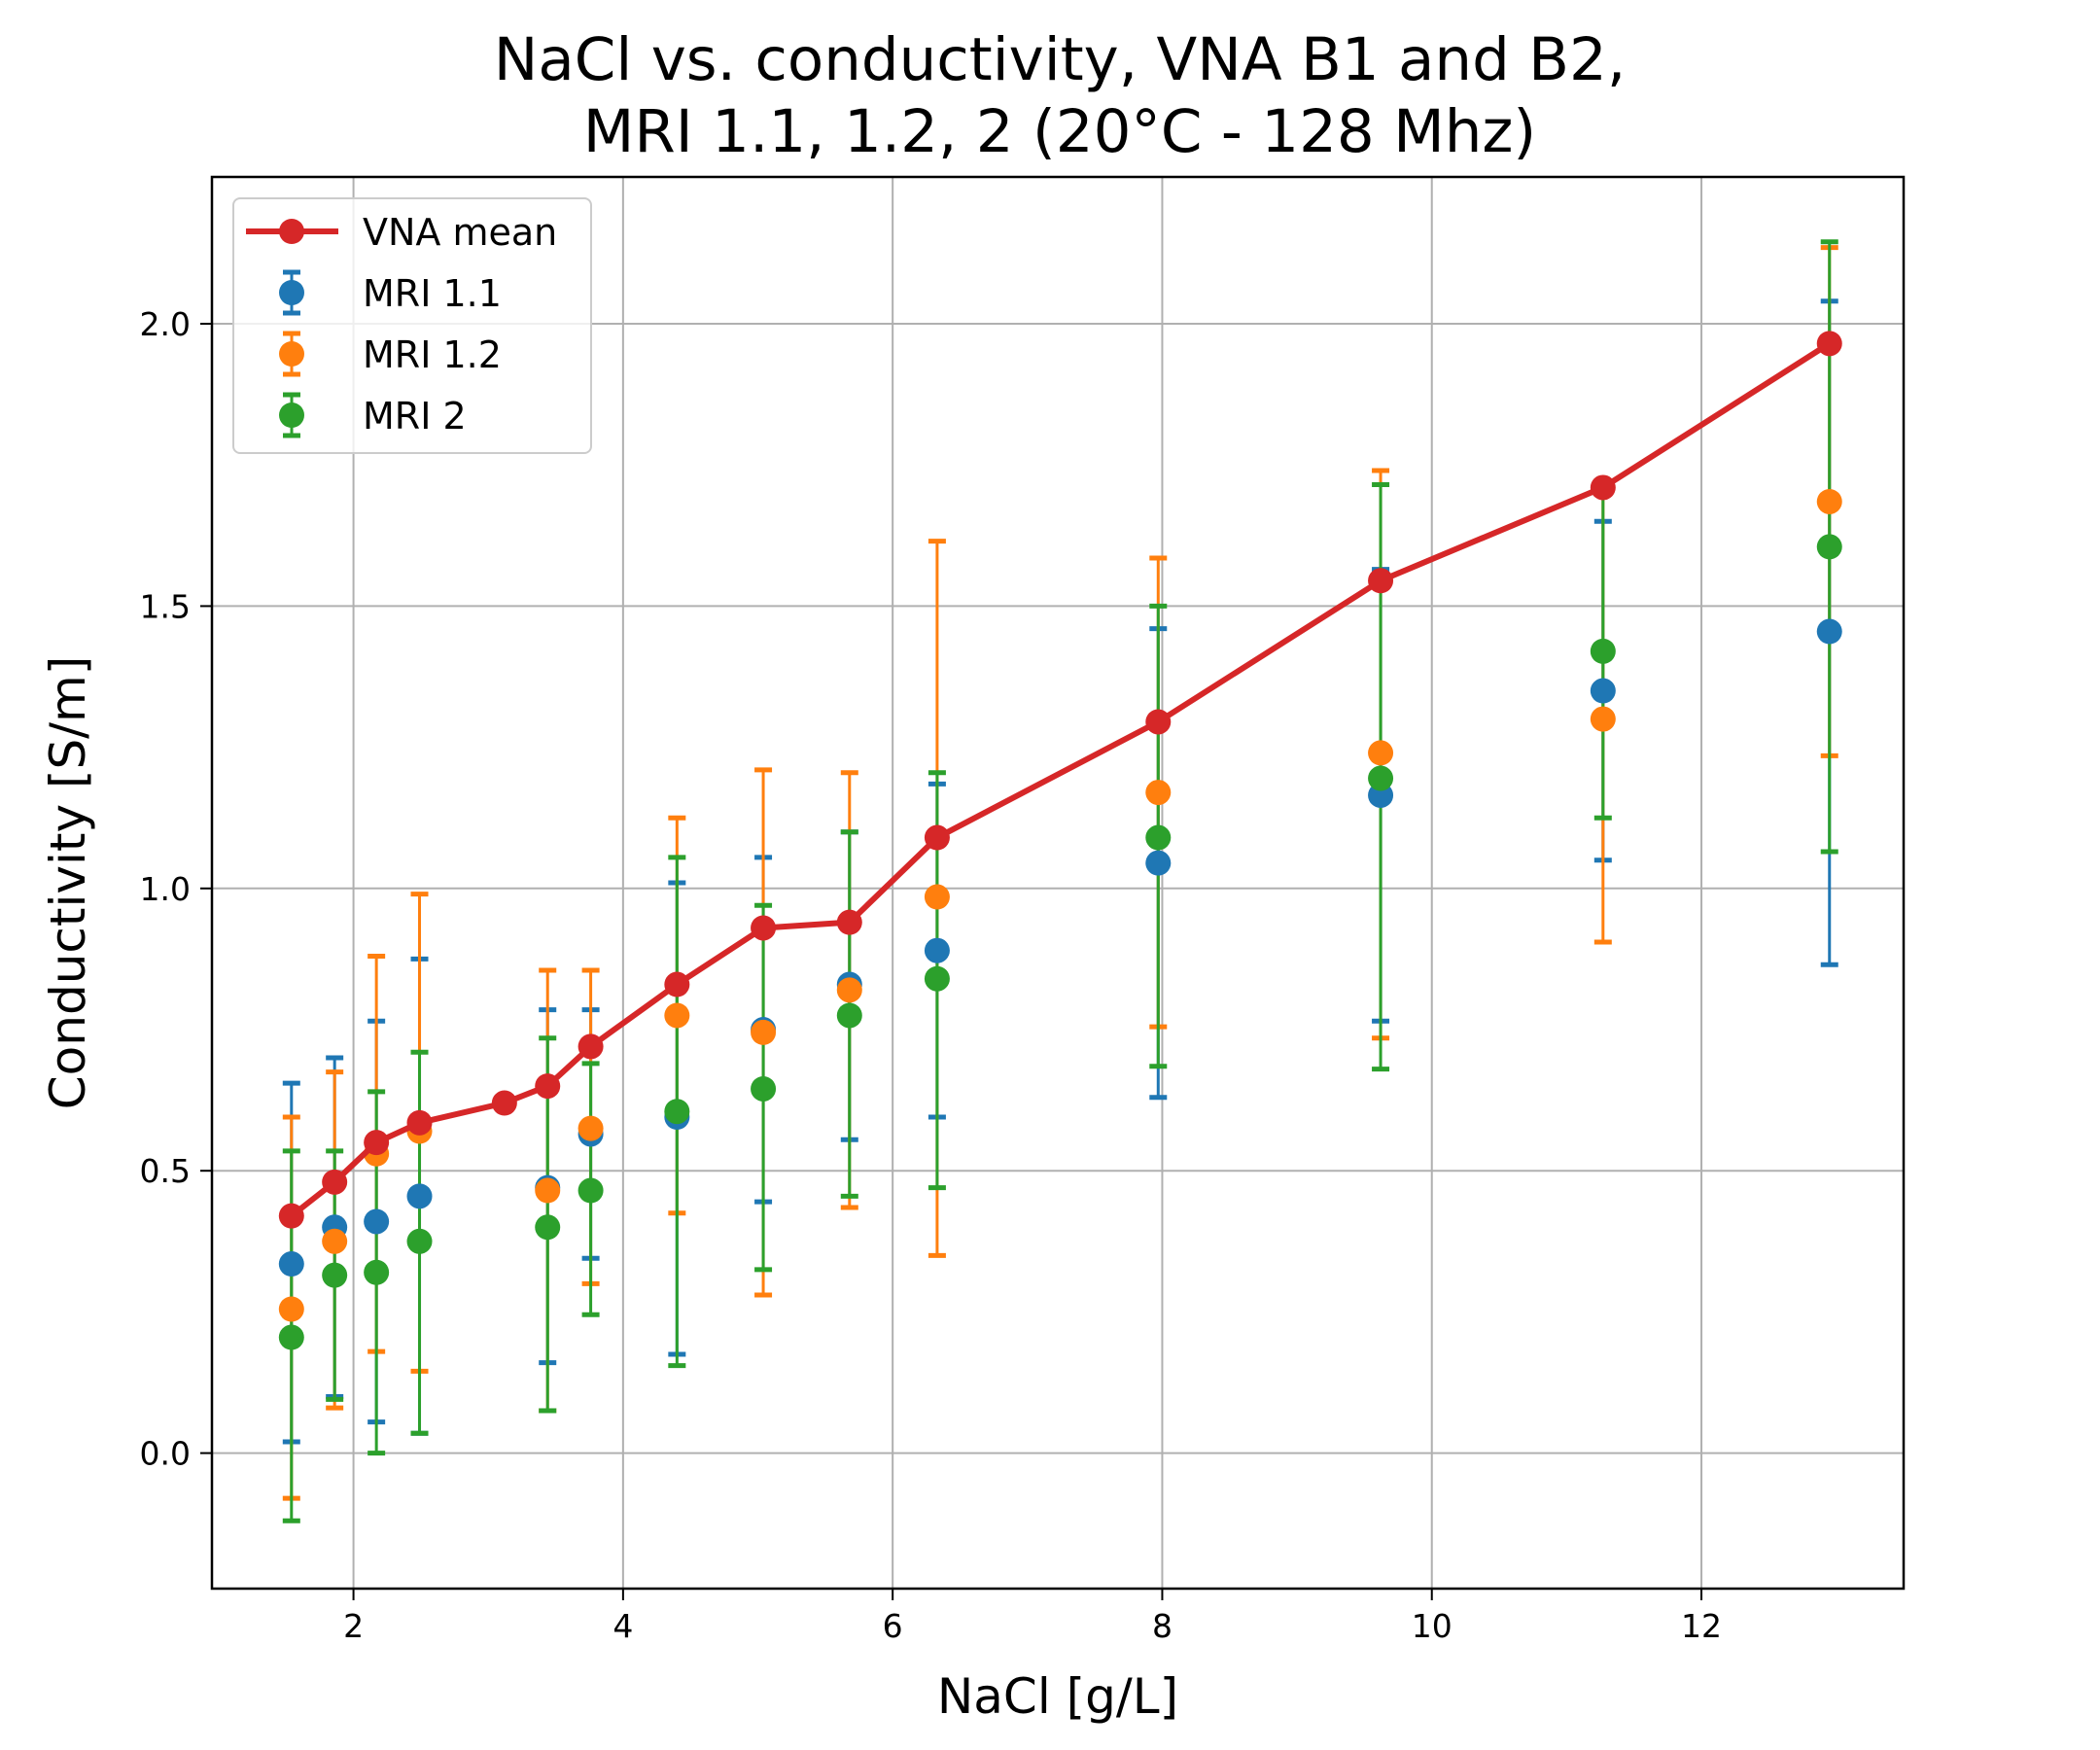  Describe the element at coordinates (893, 1626) in the screenshot. I see `x-tick-label: 6` at that location.